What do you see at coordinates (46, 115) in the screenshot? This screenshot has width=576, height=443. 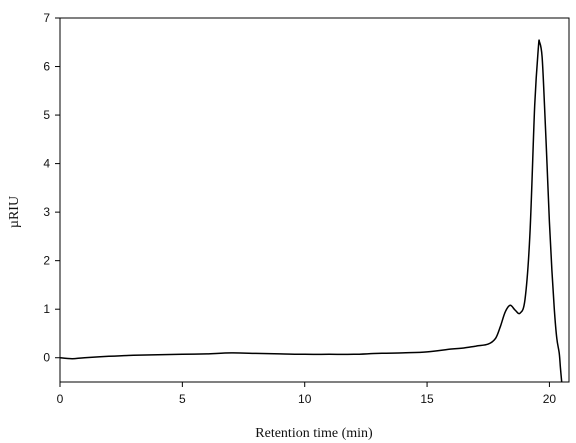 I see `y-tick-label: 5` at bounding box center [46, 115].